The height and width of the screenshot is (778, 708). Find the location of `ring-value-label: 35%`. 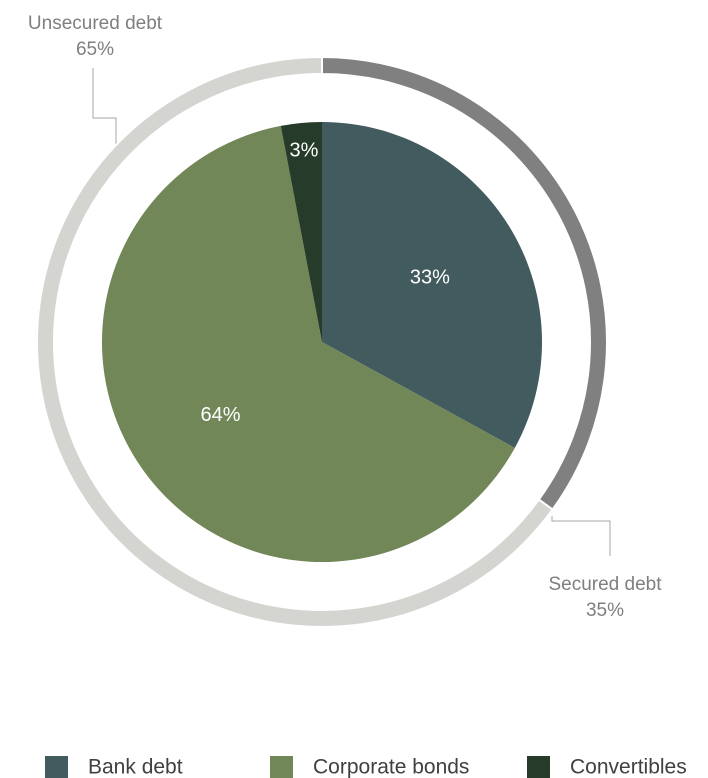

ring-value-label: 35% is located at coordinates (605, 610).